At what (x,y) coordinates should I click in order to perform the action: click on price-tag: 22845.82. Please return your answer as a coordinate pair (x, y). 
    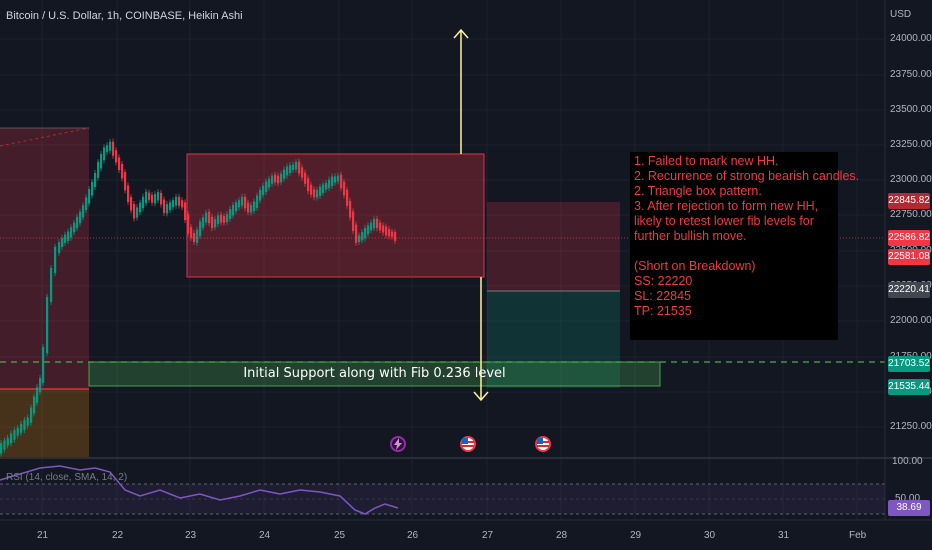
    Looking at the image, I should click on (909, 201).